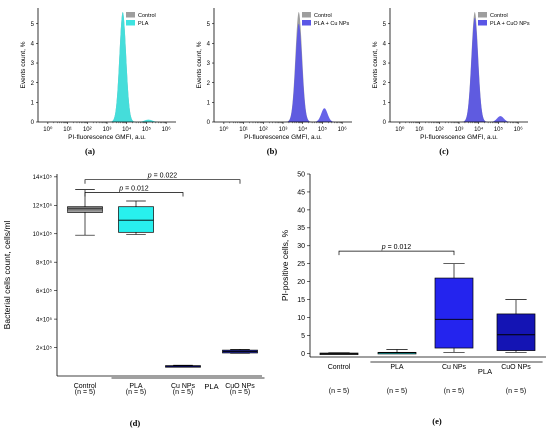 The image size is (550, 428). What do you see at coordinates (272, 151) in the screenshot?
I see `panel-label-b: (b)` at bounding box center [272, 151].